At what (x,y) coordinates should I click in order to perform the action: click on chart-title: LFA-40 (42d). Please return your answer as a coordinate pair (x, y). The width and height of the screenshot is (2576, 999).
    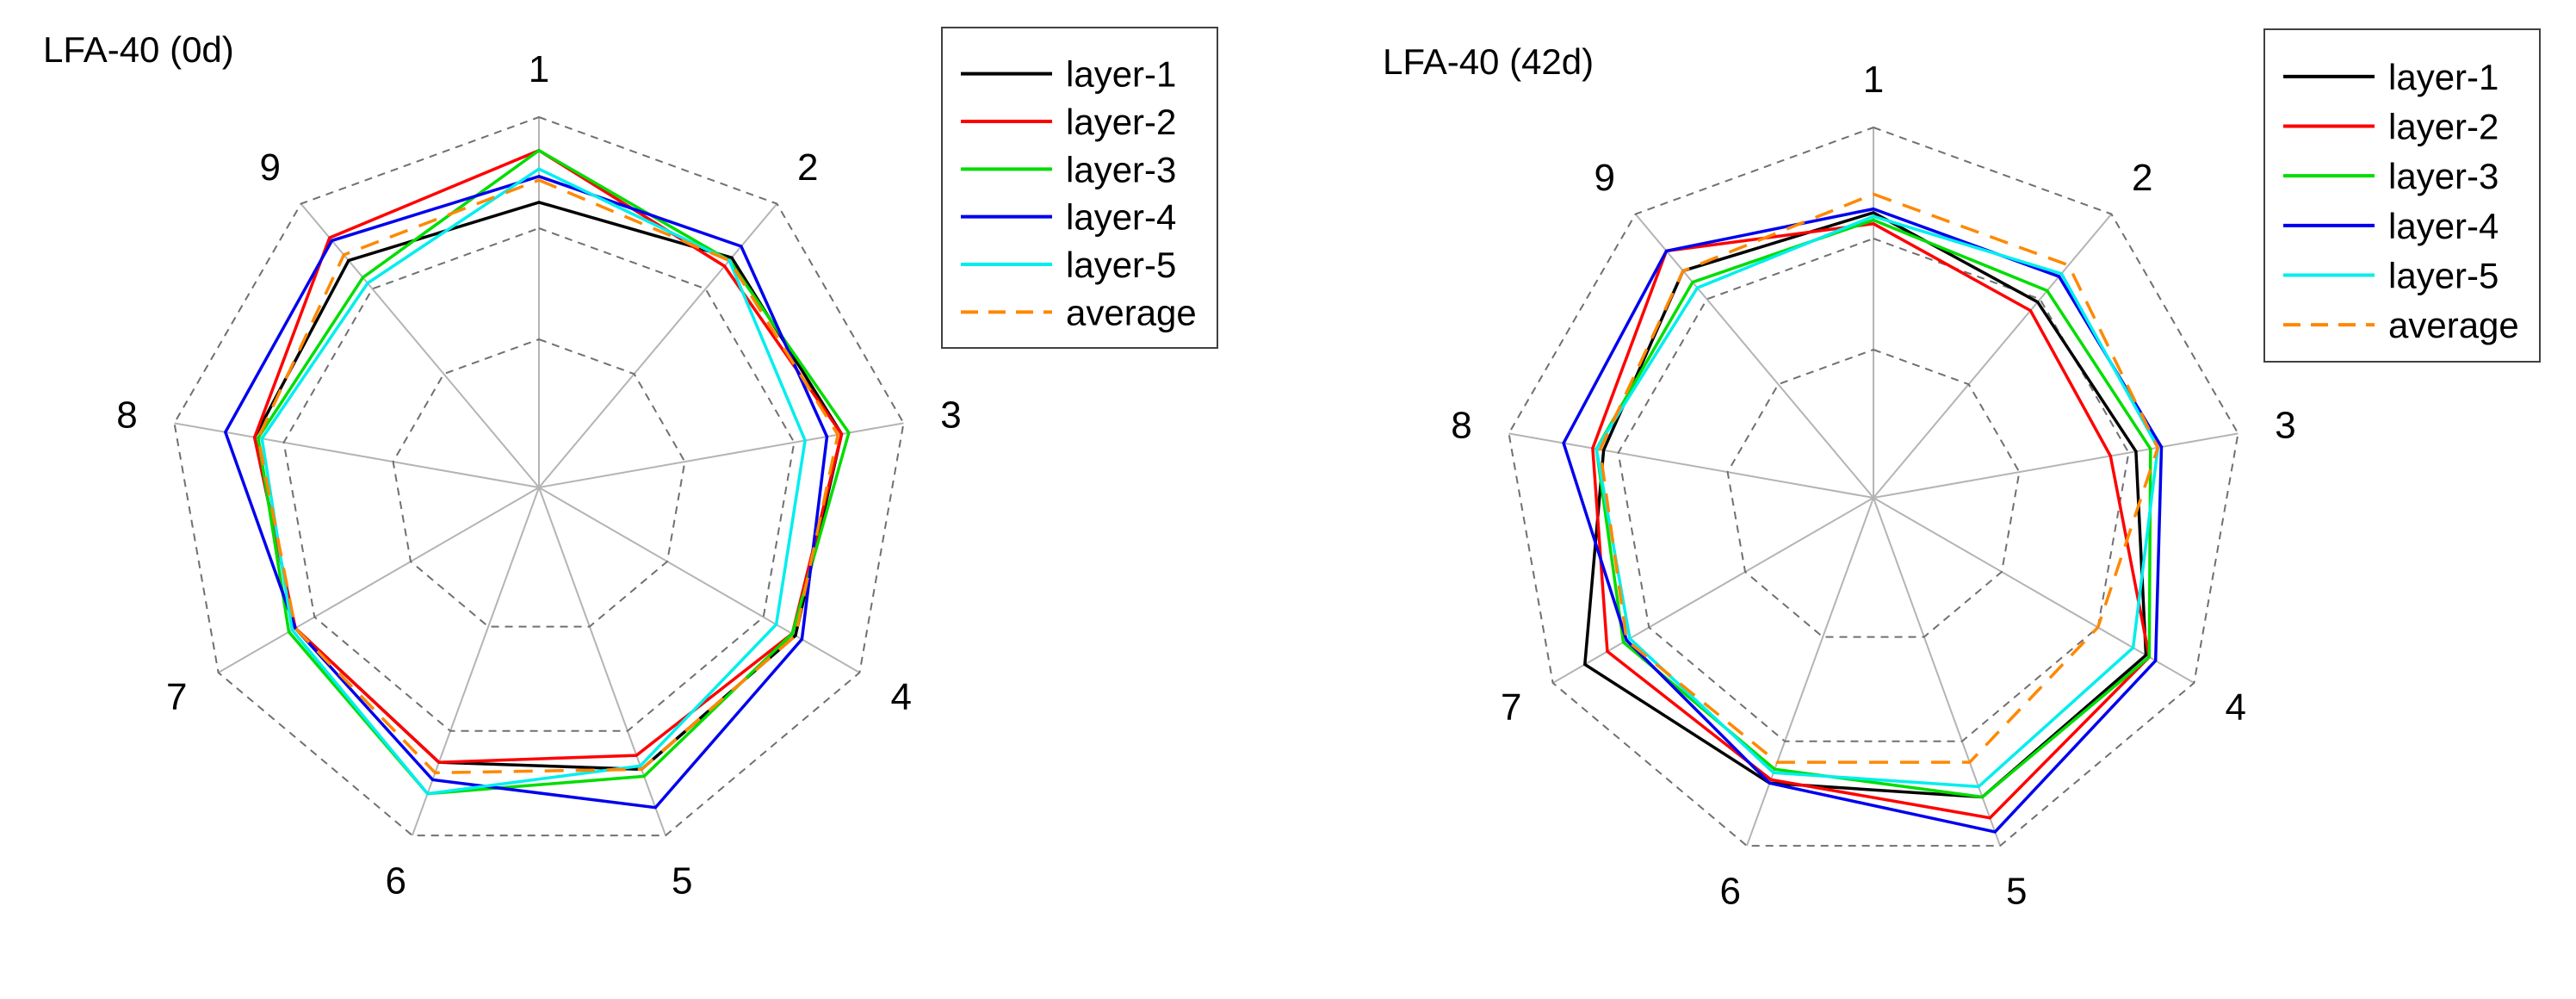
    Looking at the image, I should click on (1489, 61).